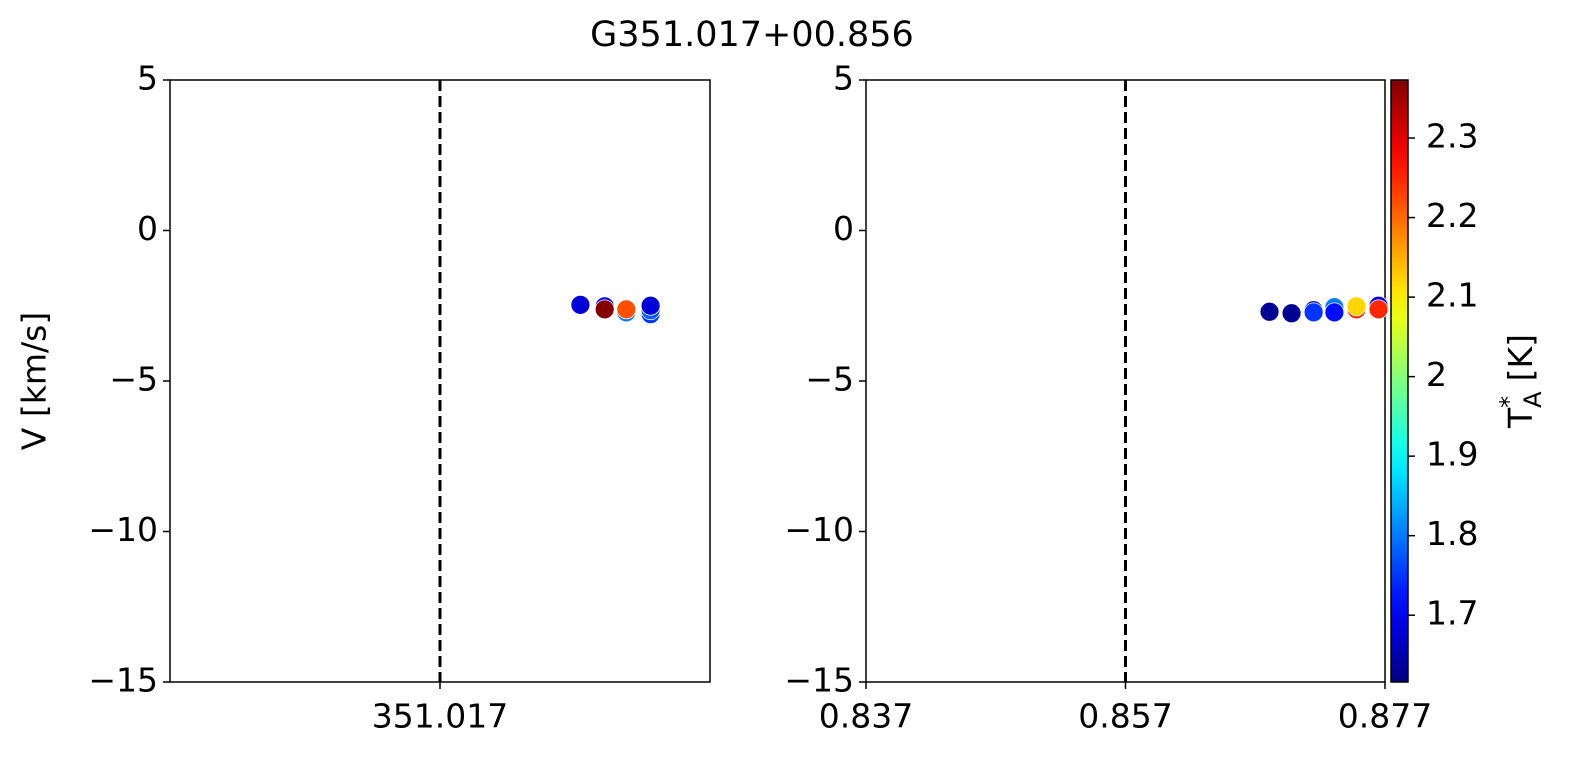 The image size is (1572, 761). Describe the element at coordinates (34, 381) in the screenshot. I see `y-axis-label: V [km/s]` at that location.